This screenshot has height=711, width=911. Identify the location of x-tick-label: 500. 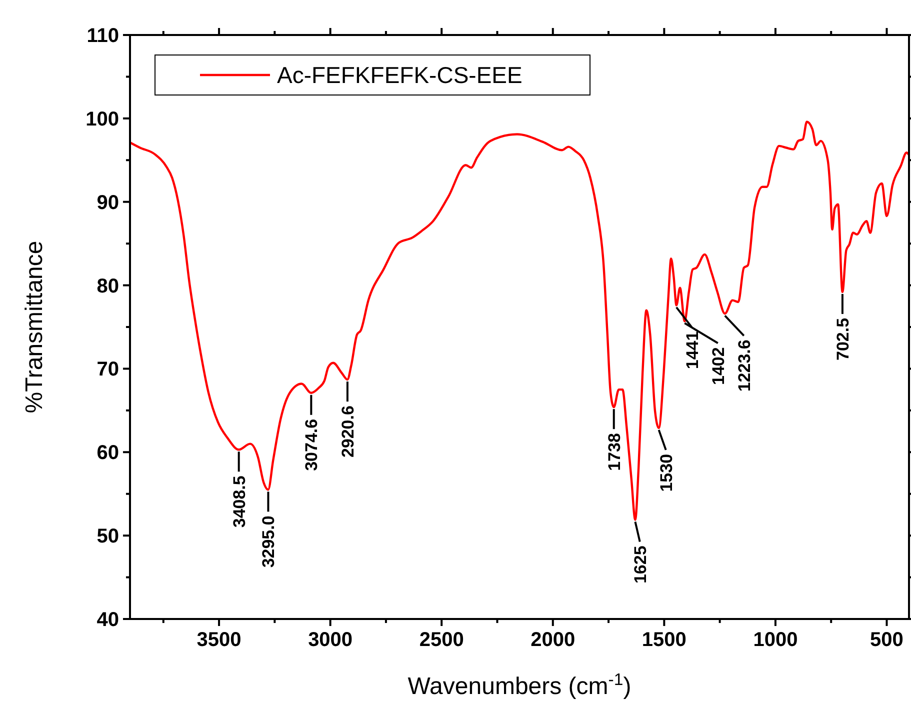
(887, 640).